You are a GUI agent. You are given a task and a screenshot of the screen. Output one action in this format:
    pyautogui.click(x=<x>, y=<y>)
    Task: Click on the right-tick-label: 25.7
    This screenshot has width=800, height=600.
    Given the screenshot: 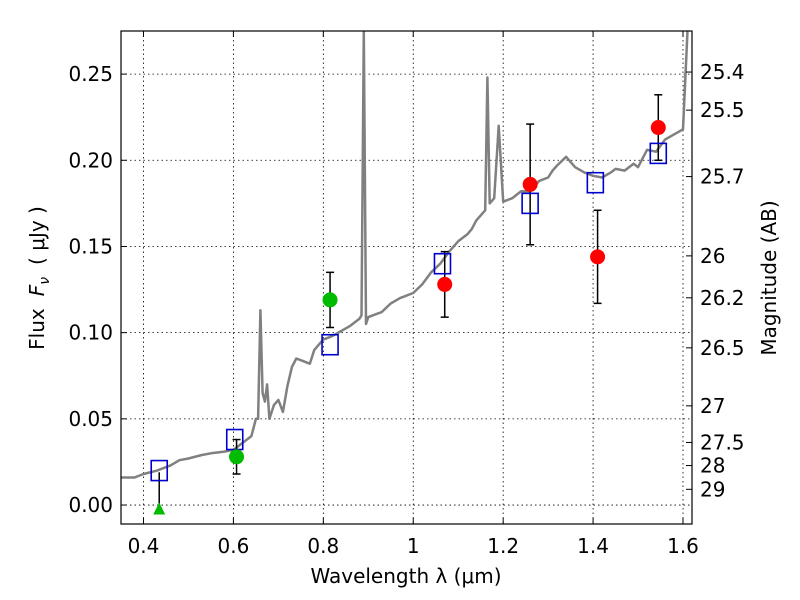 What is the action you would take?
    pyautogui.click(x=722, y=177)
    